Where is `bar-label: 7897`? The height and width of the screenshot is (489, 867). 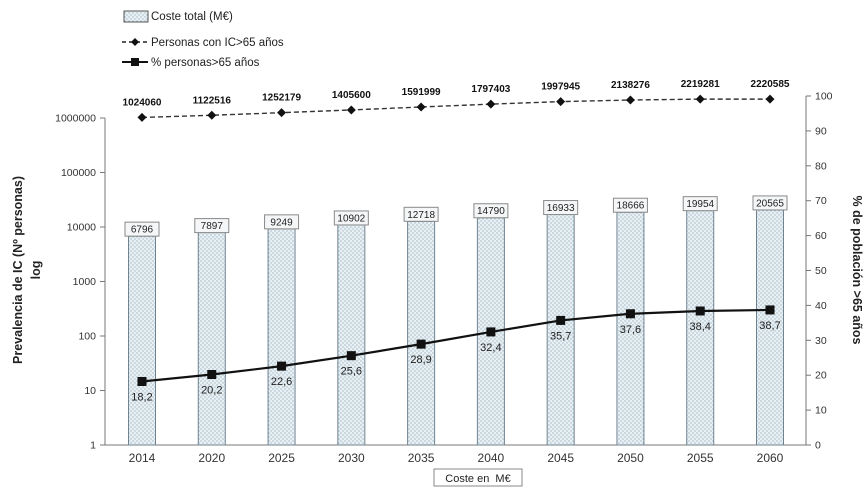
bar-label: 7897 is located at coordinates (212, 226).